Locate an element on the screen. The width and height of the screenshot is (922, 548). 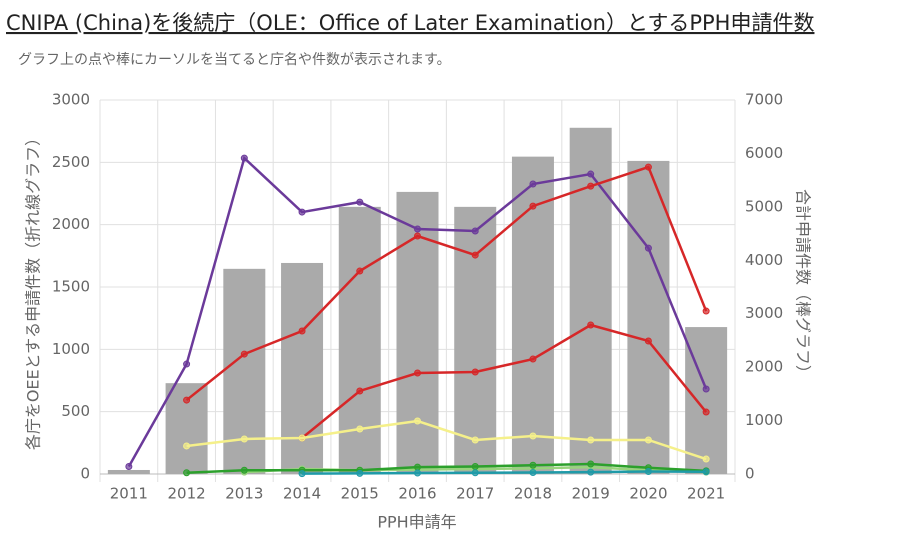
chart-subtitle: グラフ上の点や棒にカーソルを当てると庁名や件数が表示されます。 is located at coordinates (234, 60).